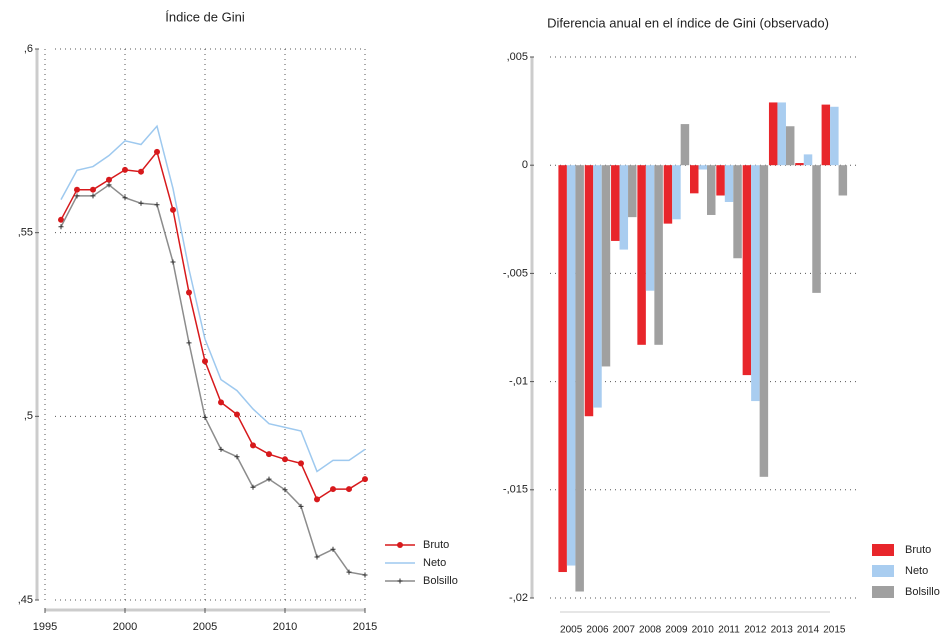  I want to click on x-tick-label: 2000, so click(125, 627).